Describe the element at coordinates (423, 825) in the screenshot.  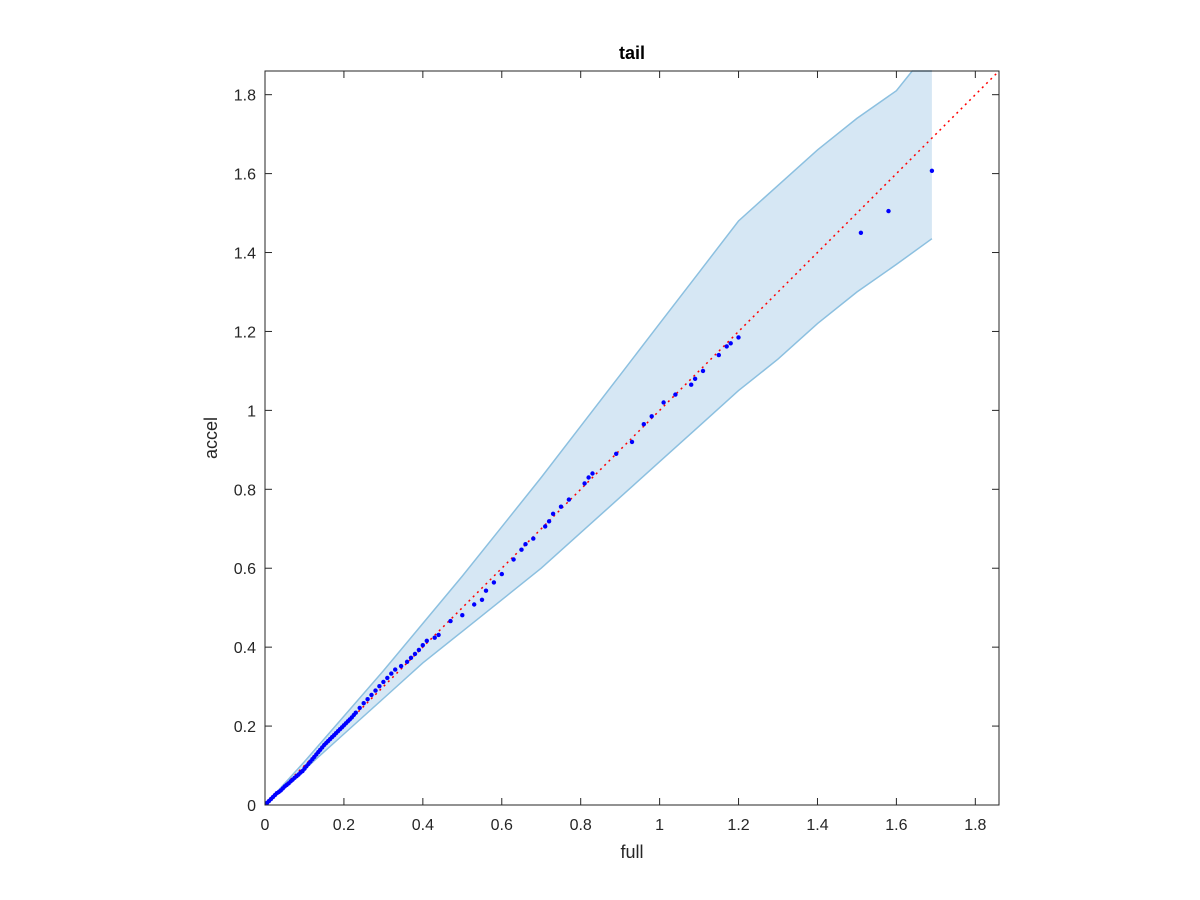
I see `x-tick-label: 0.4` at that location.